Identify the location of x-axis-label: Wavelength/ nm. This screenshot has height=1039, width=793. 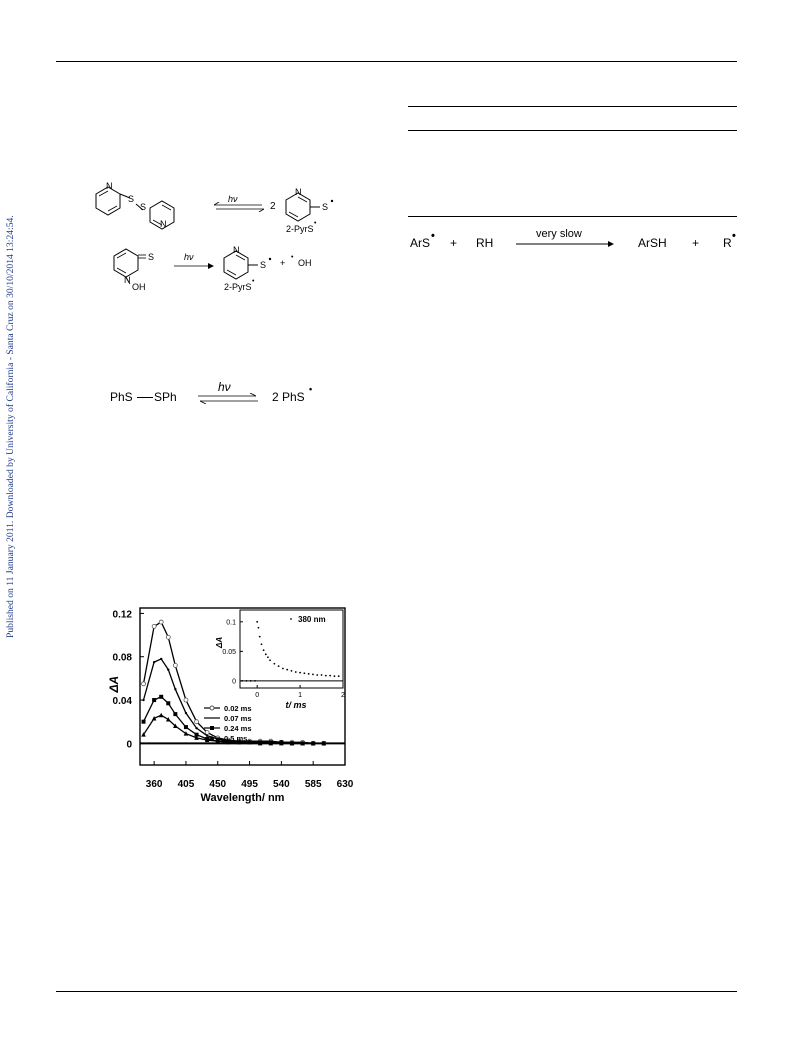
(243, 798).